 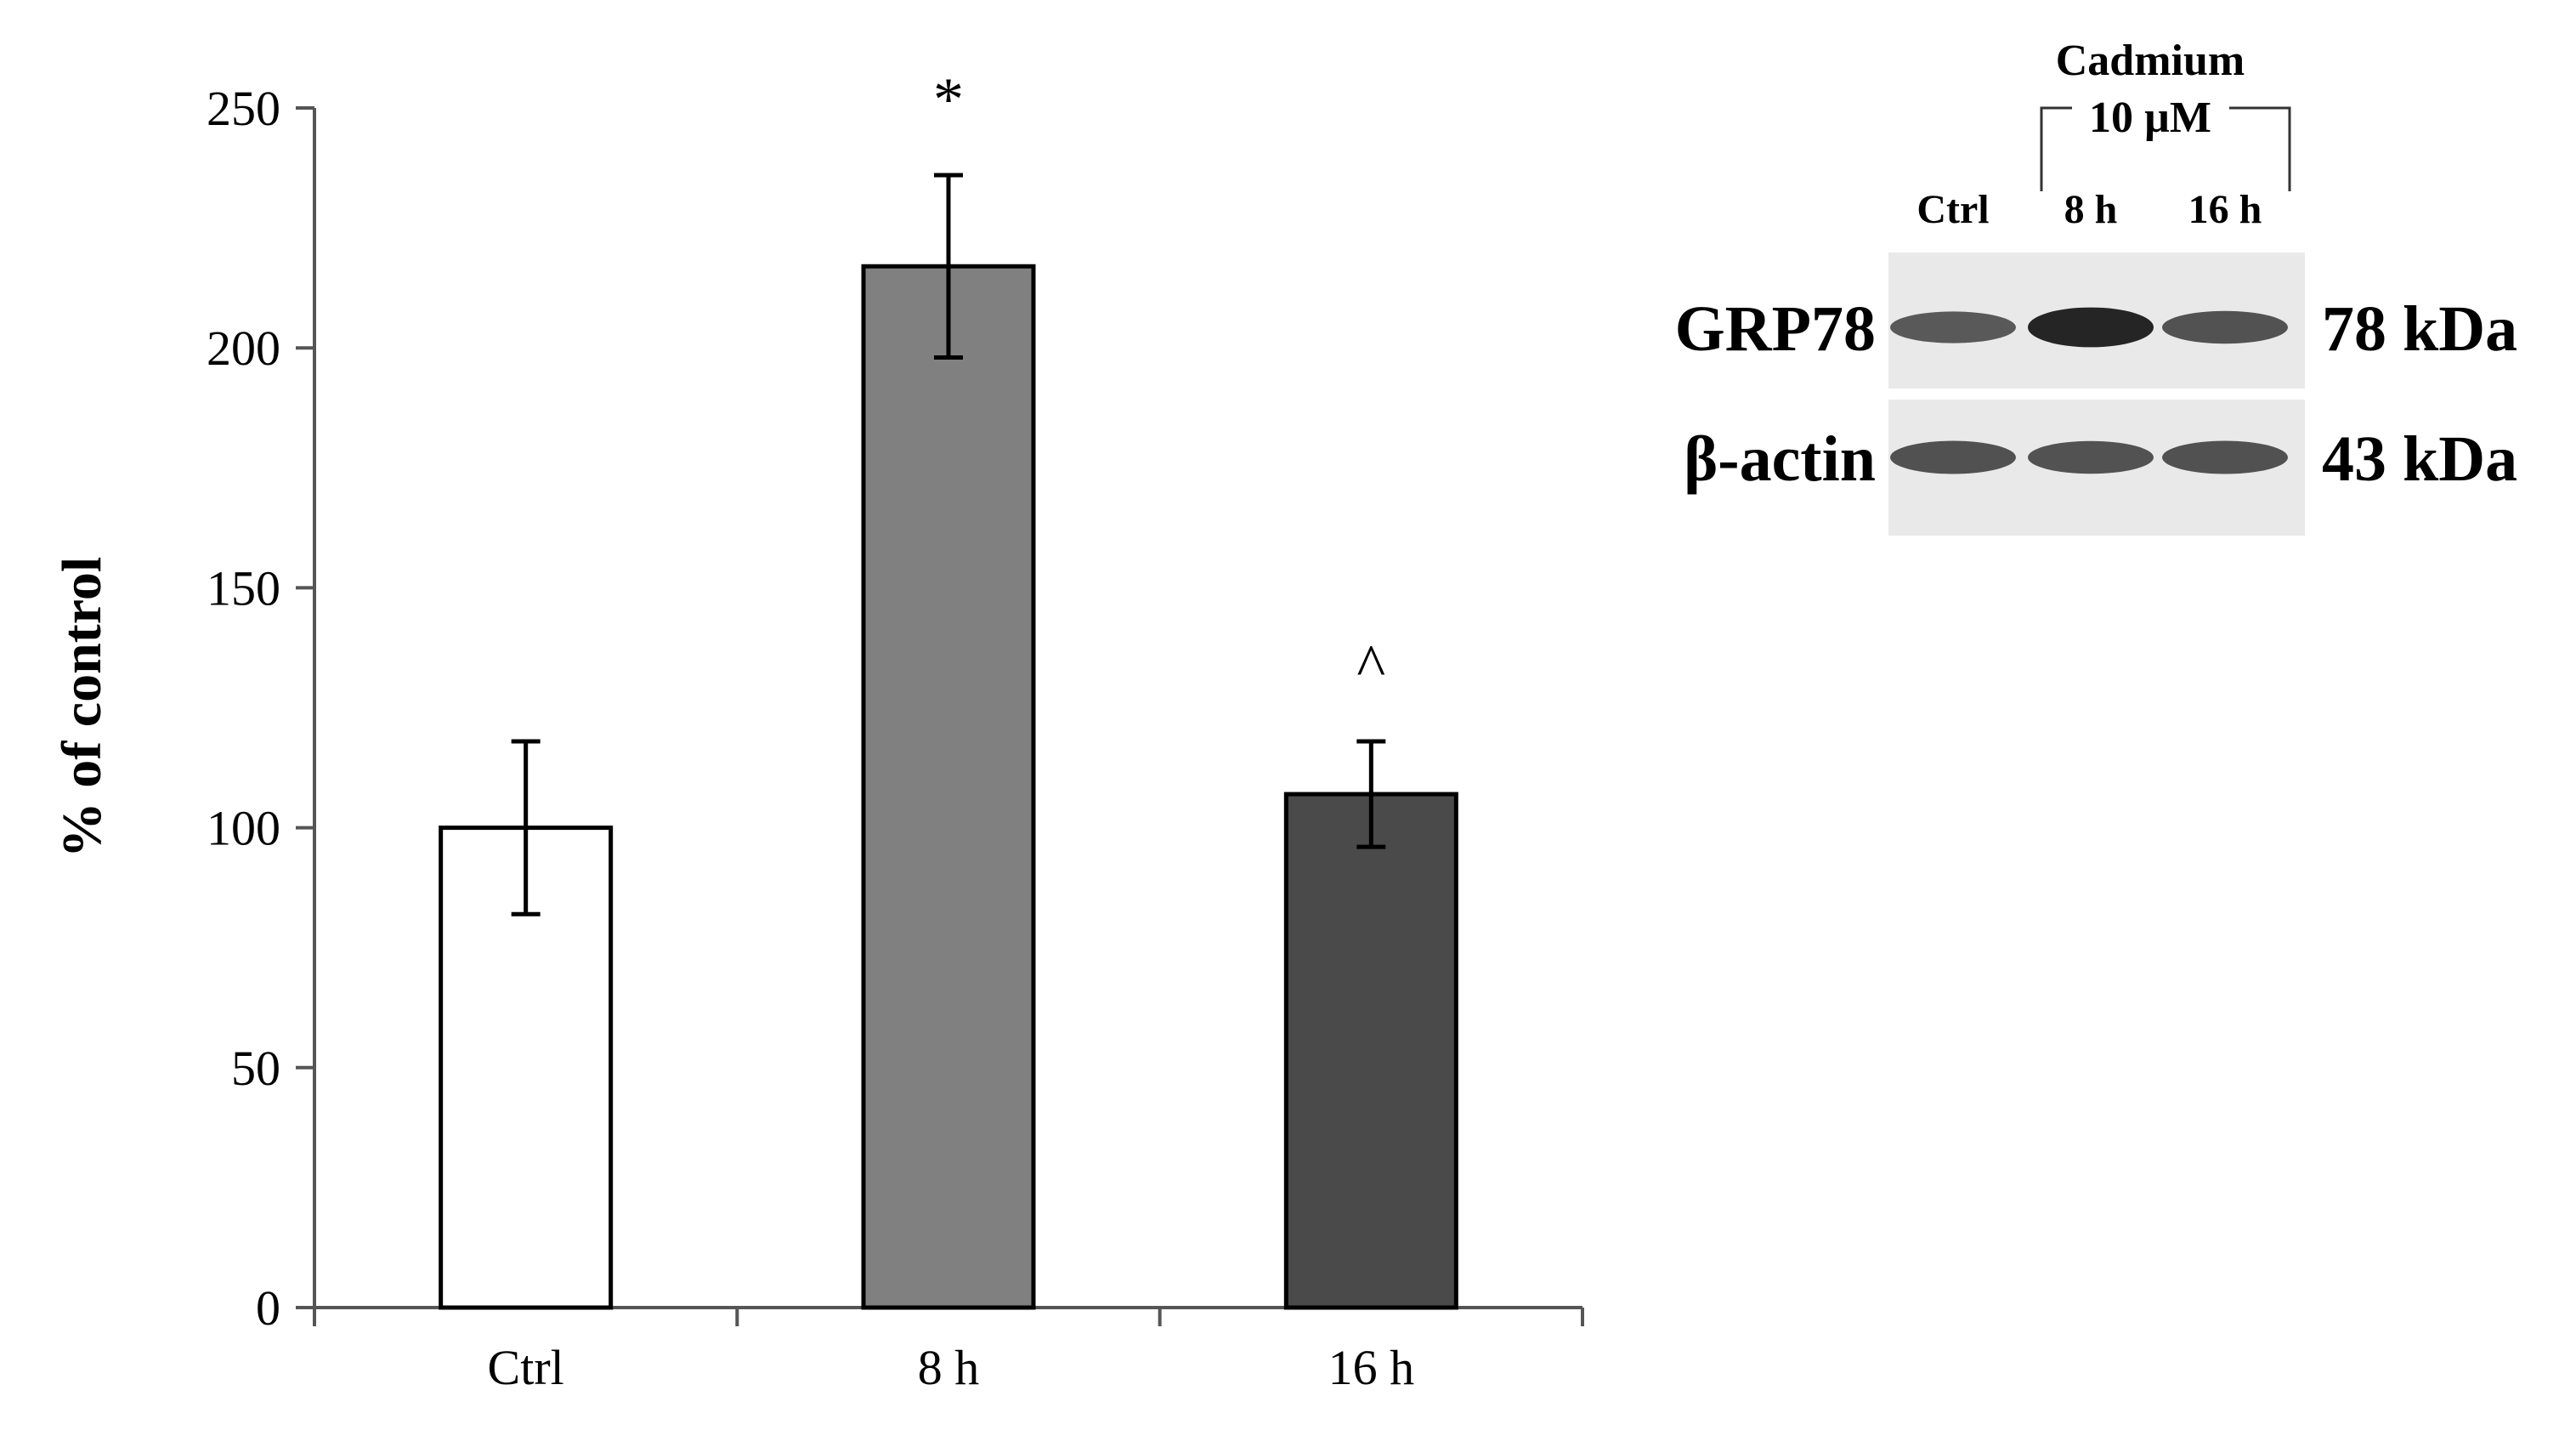 I want to click on y-tick-label: 50, so click(x=255, y=1068).